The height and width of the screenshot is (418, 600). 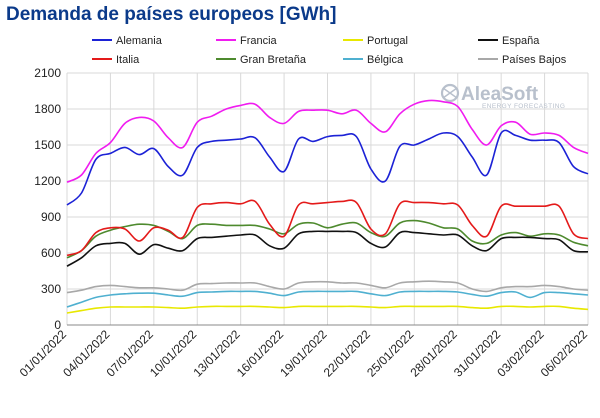 I want to click on legend-label-paises-bajos: Países Bajos, so click(x=534, y=60).